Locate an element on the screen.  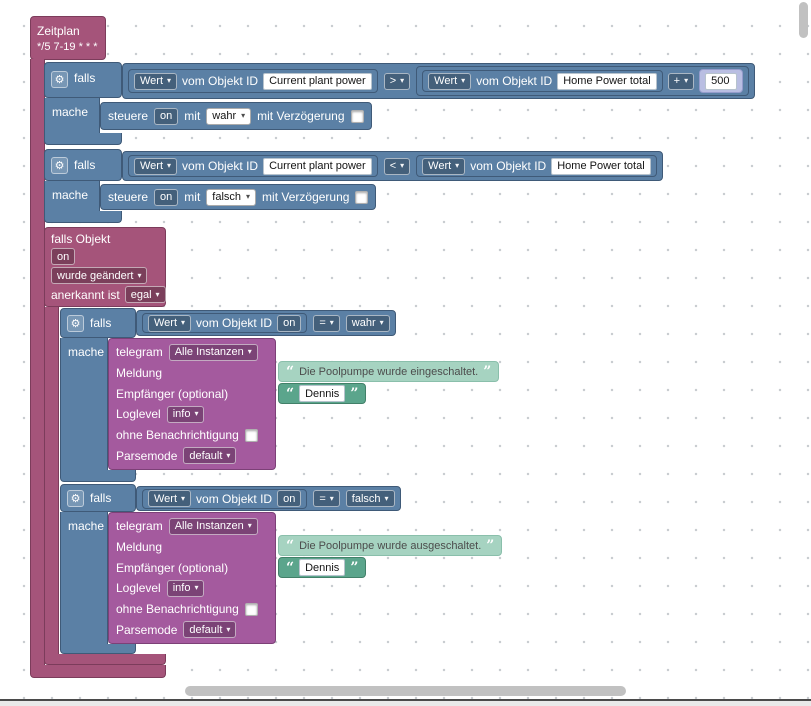
compare-block-3: Wert ▾ vom Objekt ID on = ▾ wahr ▾ is located at coordinates (266, 323).